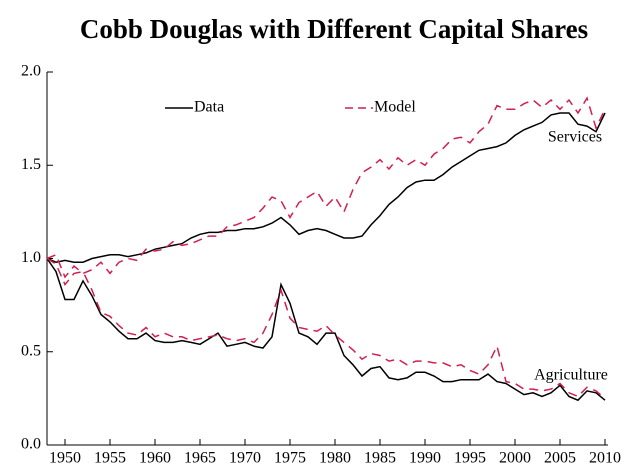  I want to click on legend-label: Data, so click(209, 107).